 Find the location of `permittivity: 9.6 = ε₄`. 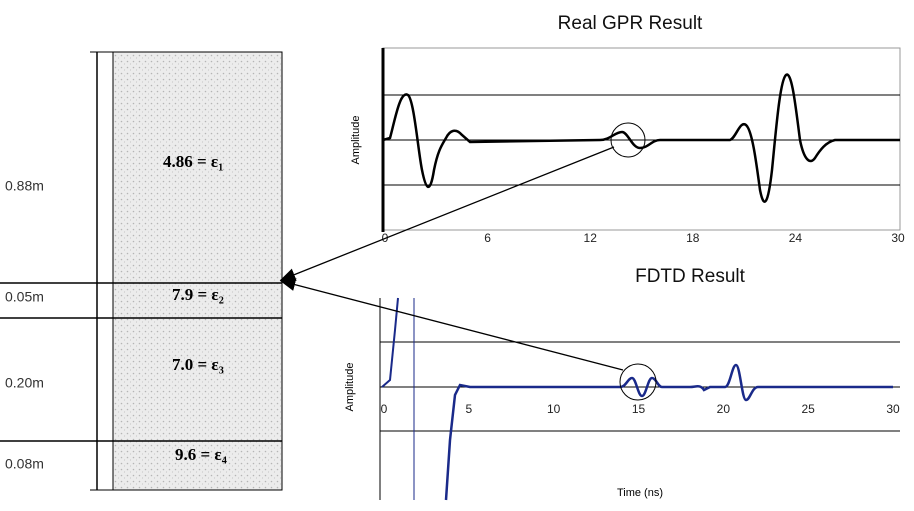

permittivity: 9.6 = ε₄ is located at coordinates (201, 454).